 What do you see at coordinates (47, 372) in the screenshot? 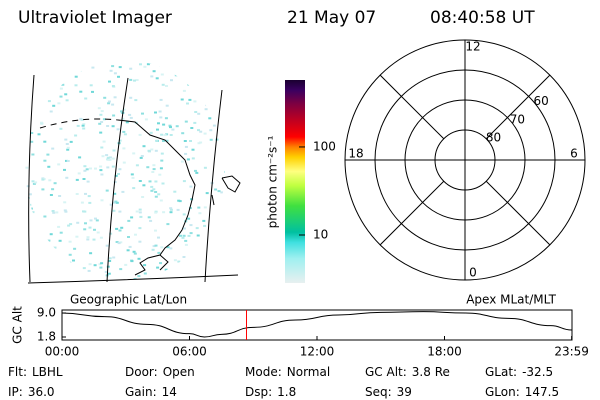
I see `info-value: LBHL` at bounding box center [47, 372].